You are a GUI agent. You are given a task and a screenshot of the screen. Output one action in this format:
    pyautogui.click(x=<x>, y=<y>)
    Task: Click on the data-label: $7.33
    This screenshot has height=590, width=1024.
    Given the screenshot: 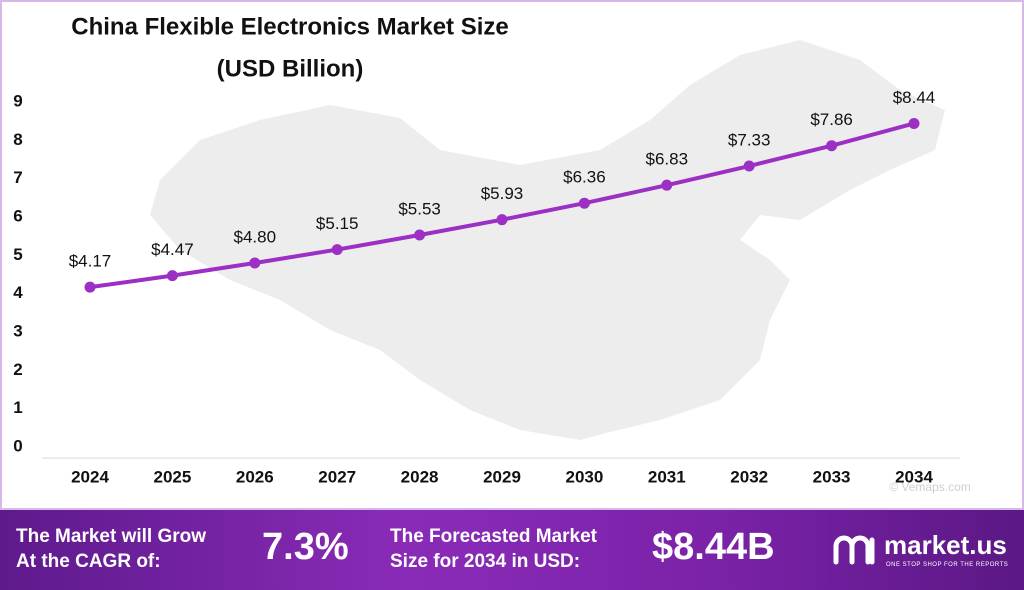 What is the action you would take?
    pyautogui.click(x=749, y=140)
    